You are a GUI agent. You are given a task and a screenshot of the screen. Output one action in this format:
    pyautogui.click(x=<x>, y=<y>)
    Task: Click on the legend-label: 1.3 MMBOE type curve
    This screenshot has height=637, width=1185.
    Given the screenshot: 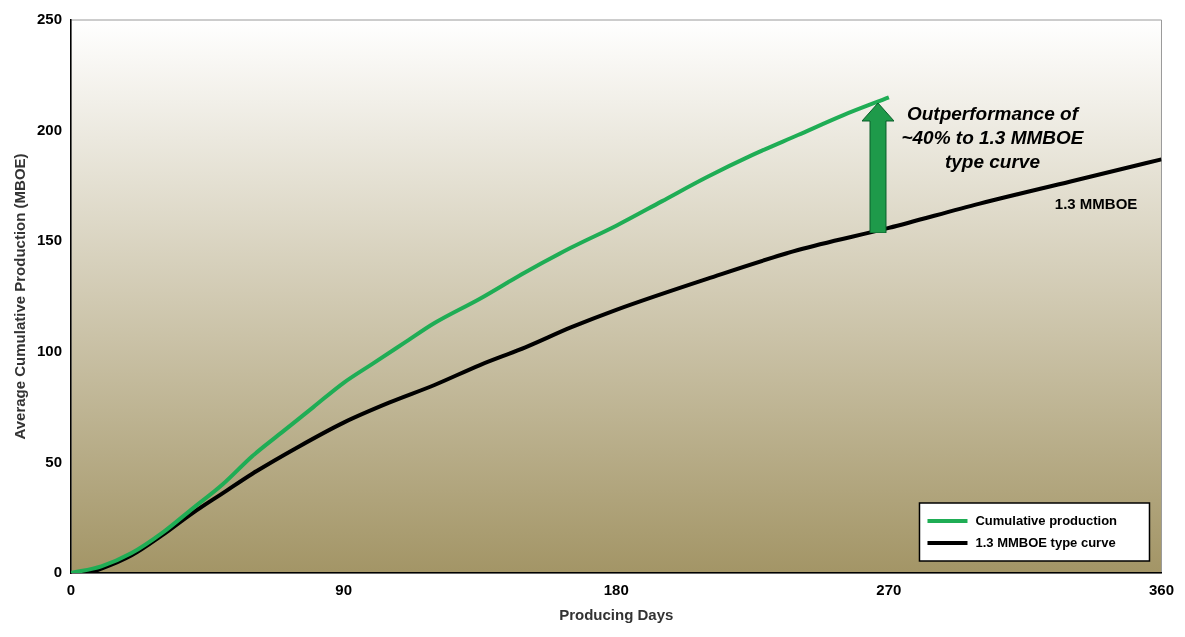 What is the action you would take?
    pyautogui.click(x=1045, y=542)
    